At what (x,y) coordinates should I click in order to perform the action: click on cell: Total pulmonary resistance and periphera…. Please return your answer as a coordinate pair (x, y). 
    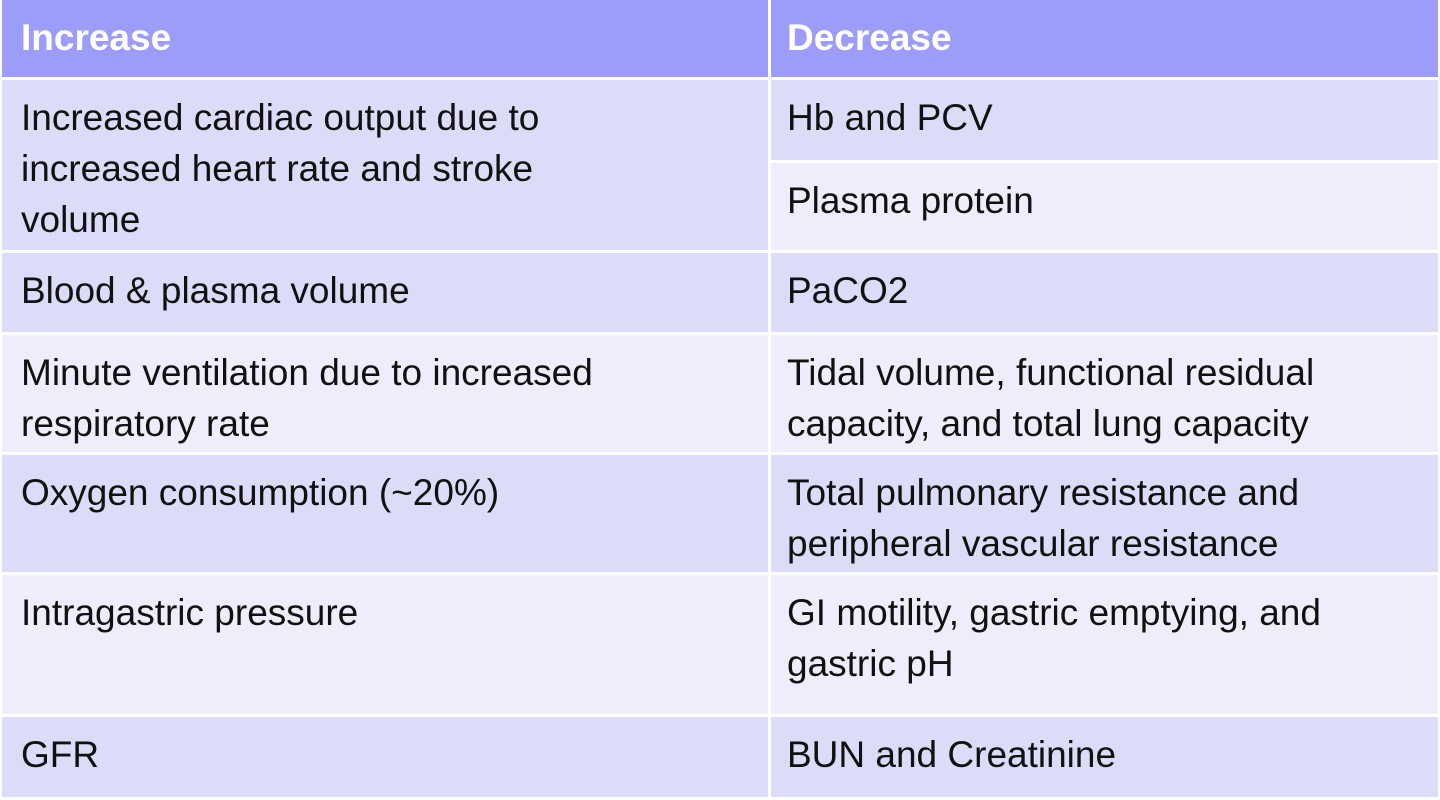
    Looking at the image, I should click on (1104, 513).